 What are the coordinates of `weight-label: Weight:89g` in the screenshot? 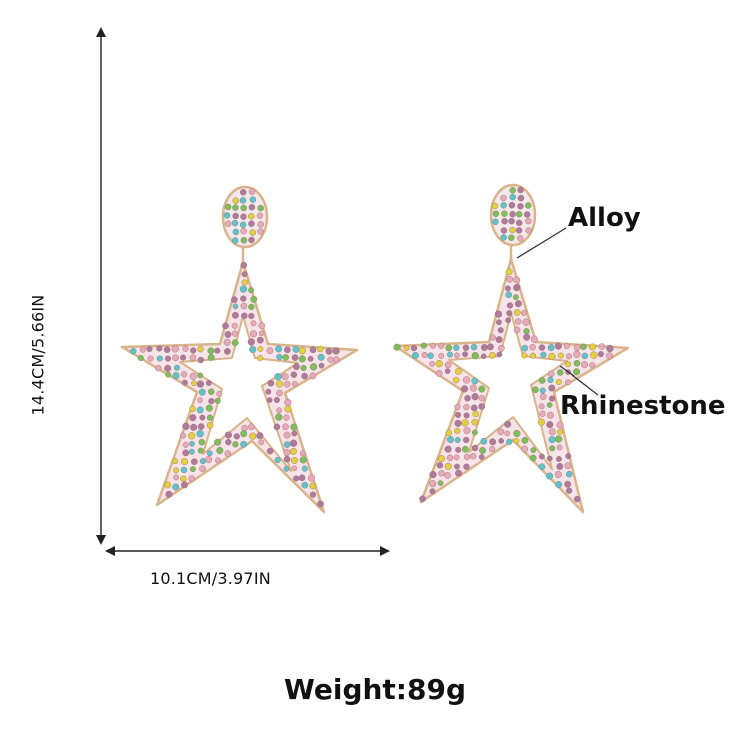 It's located at (375, 689).